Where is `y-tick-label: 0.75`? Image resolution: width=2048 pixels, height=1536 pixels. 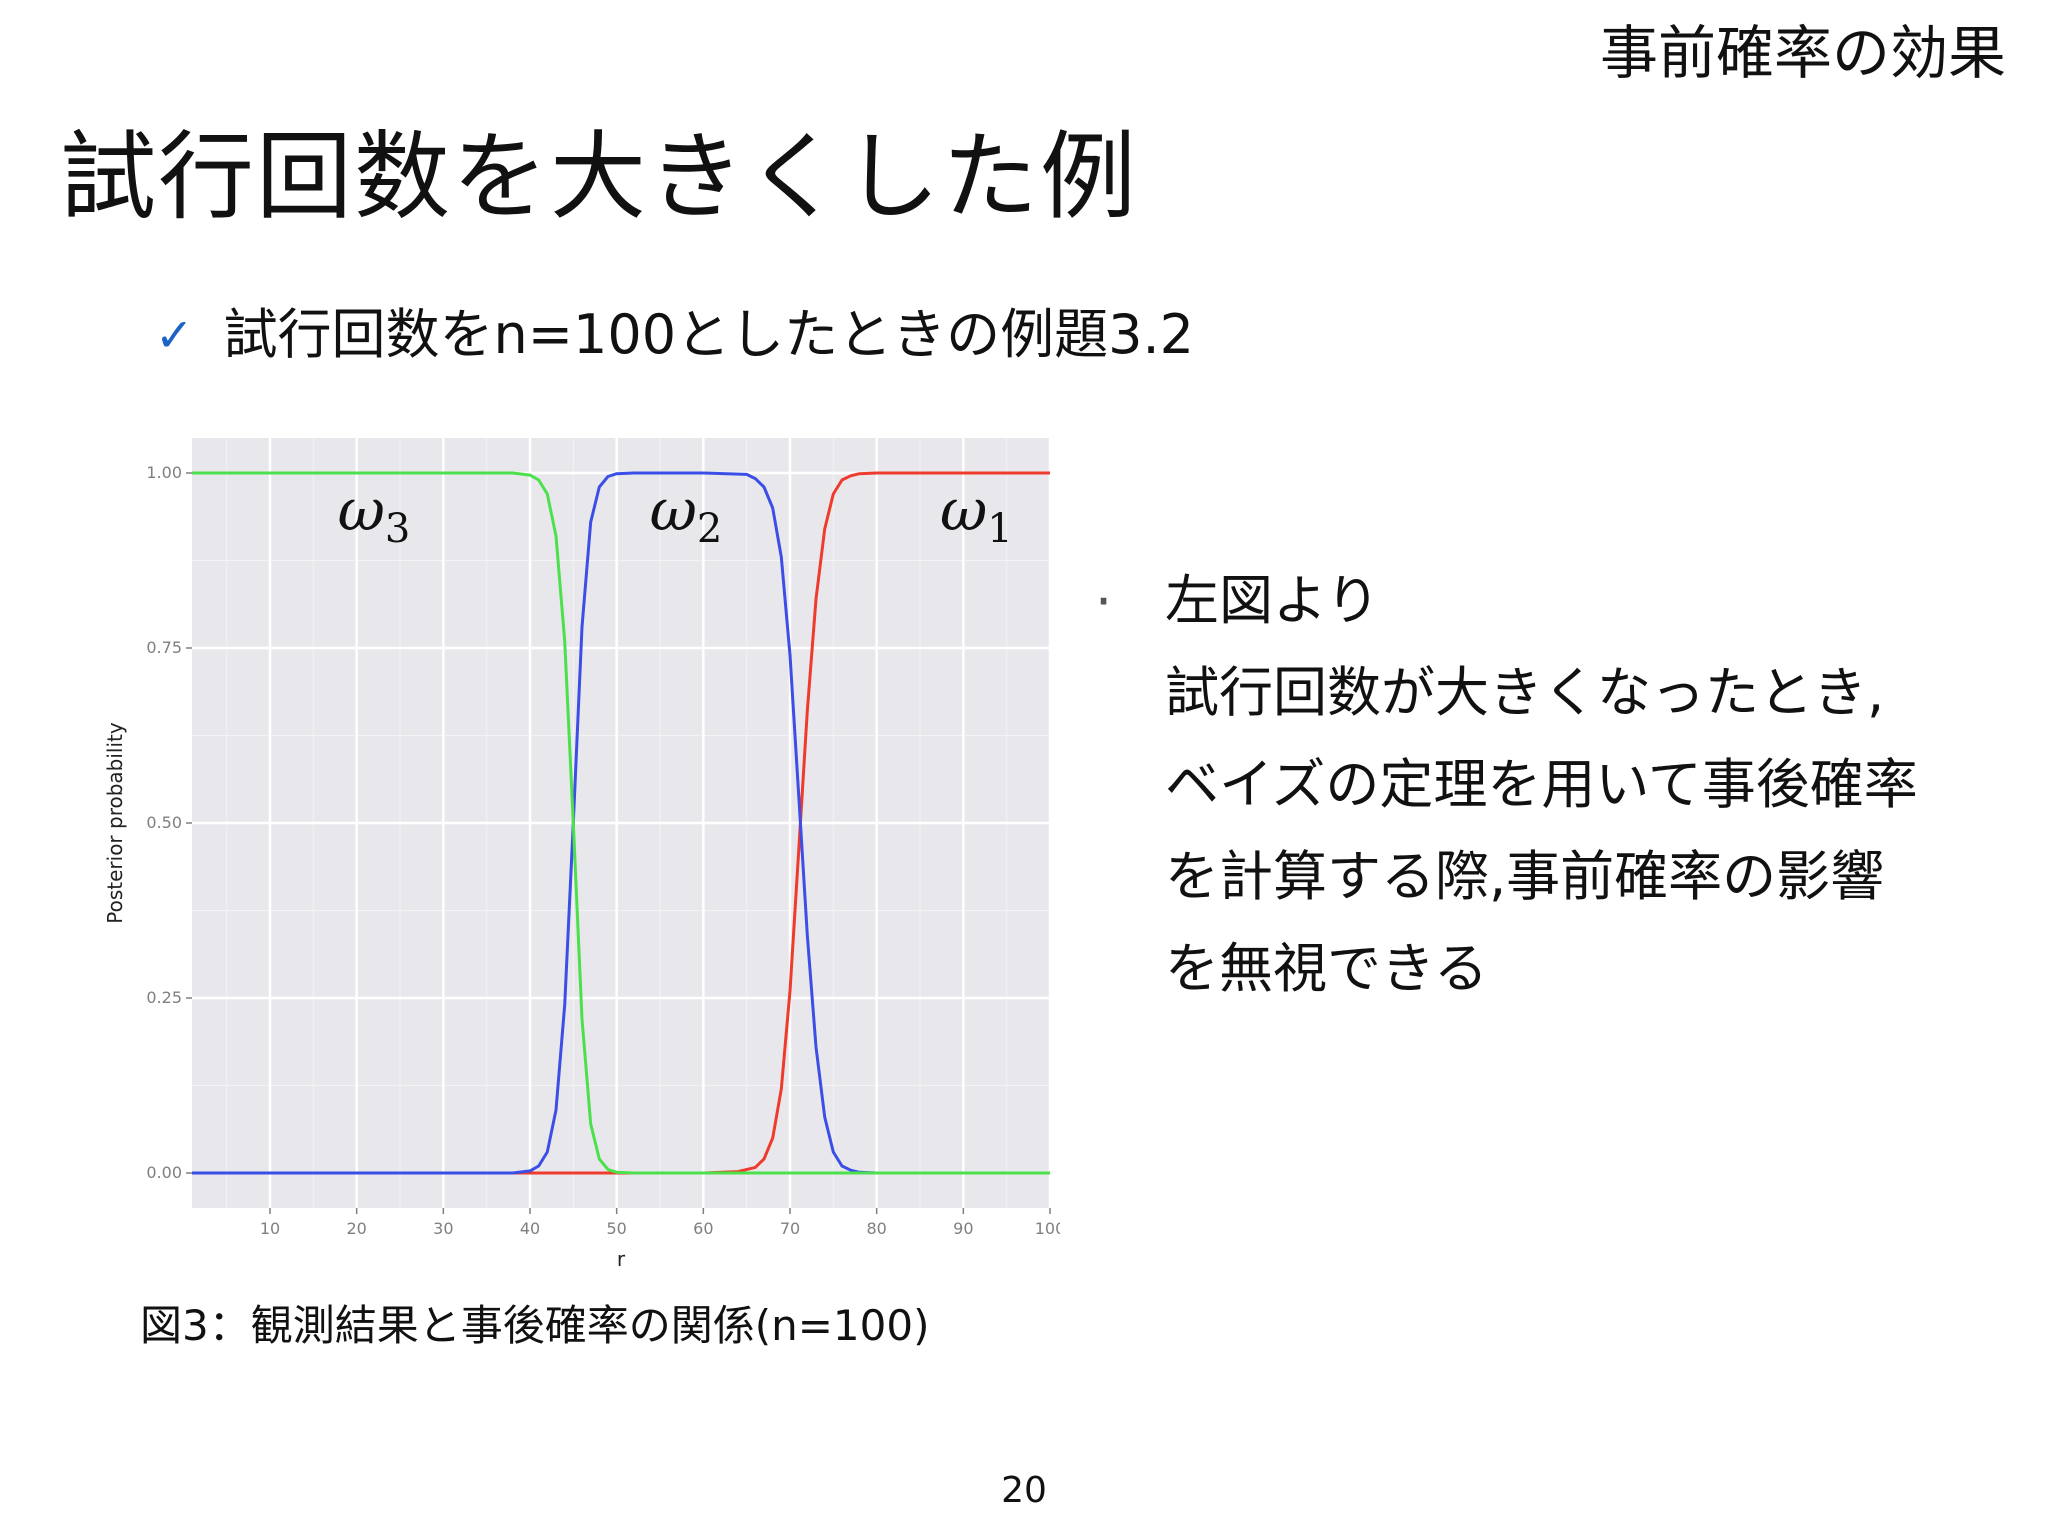
y-tick-label: 0.75 is located at coordinates (164, 647).